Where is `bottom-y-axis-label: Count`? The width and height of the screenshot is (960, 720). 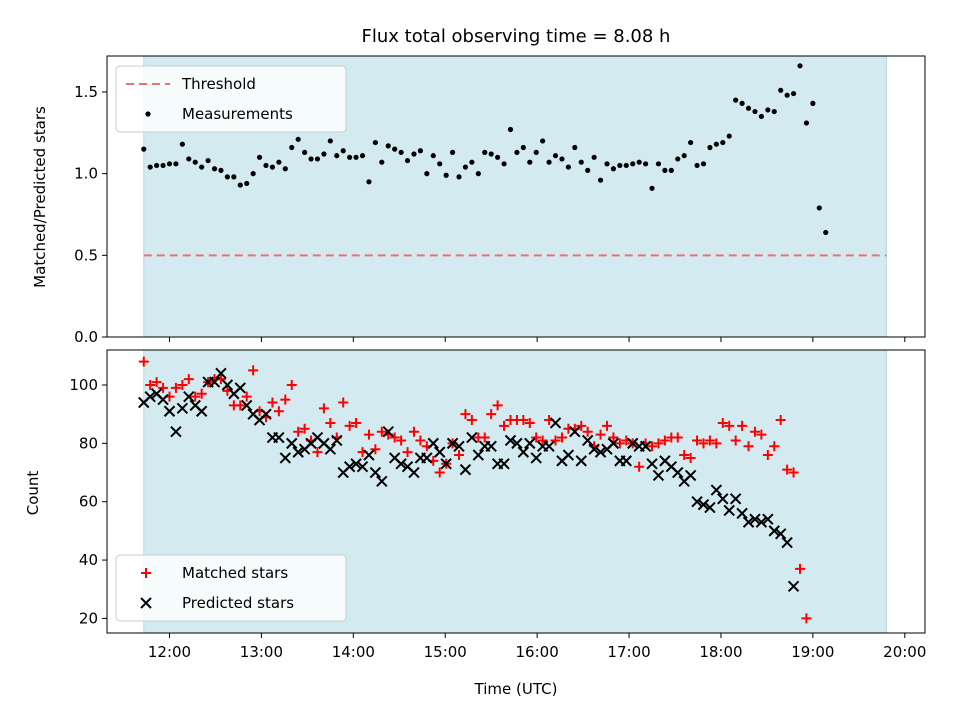 bottom-y-axis-label: Count is located at coordinates (33, 493).